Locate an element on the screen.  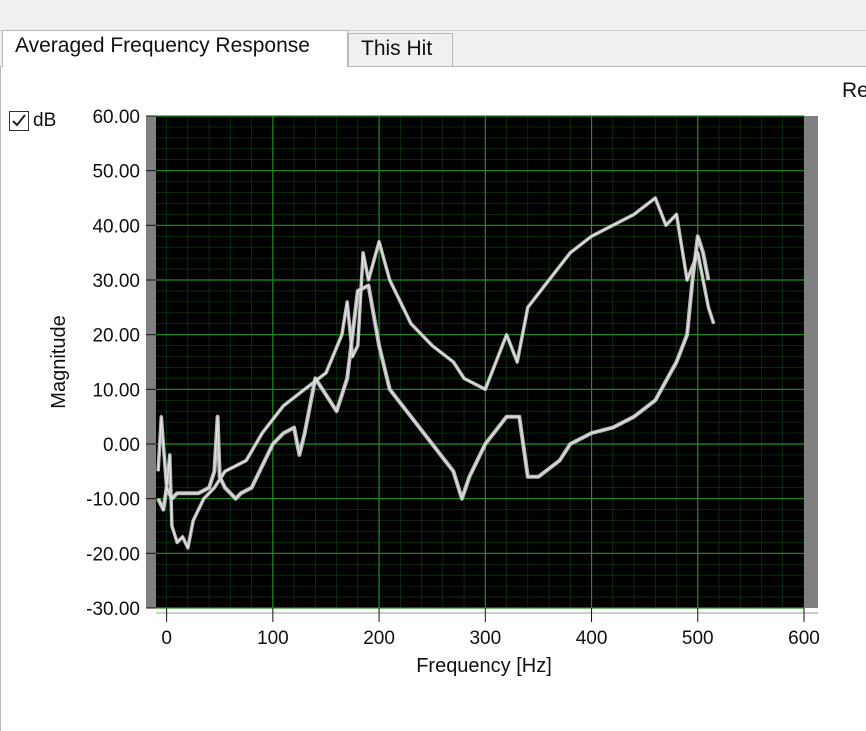
tab-this-hit: This Hit is located at coordinates (400, 50).